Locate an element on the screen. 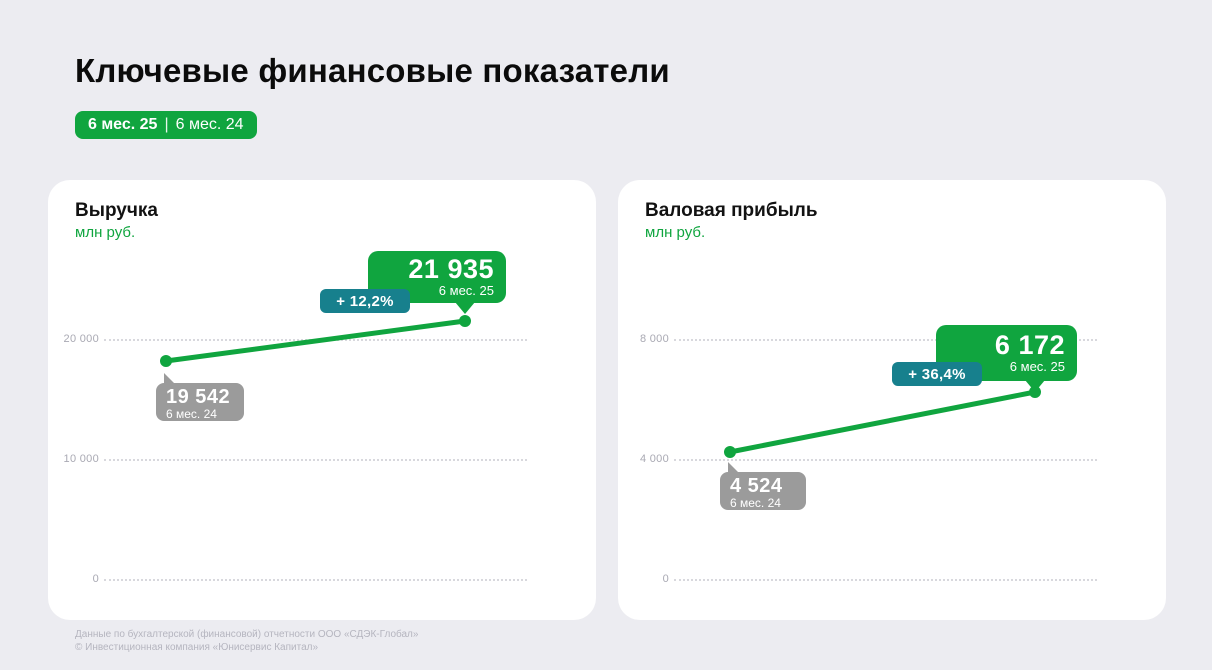 This screenshot has width=1212, height=670. previous-value-callout: 19 542 6 мес. 24 is located at coordinates (200, 397).